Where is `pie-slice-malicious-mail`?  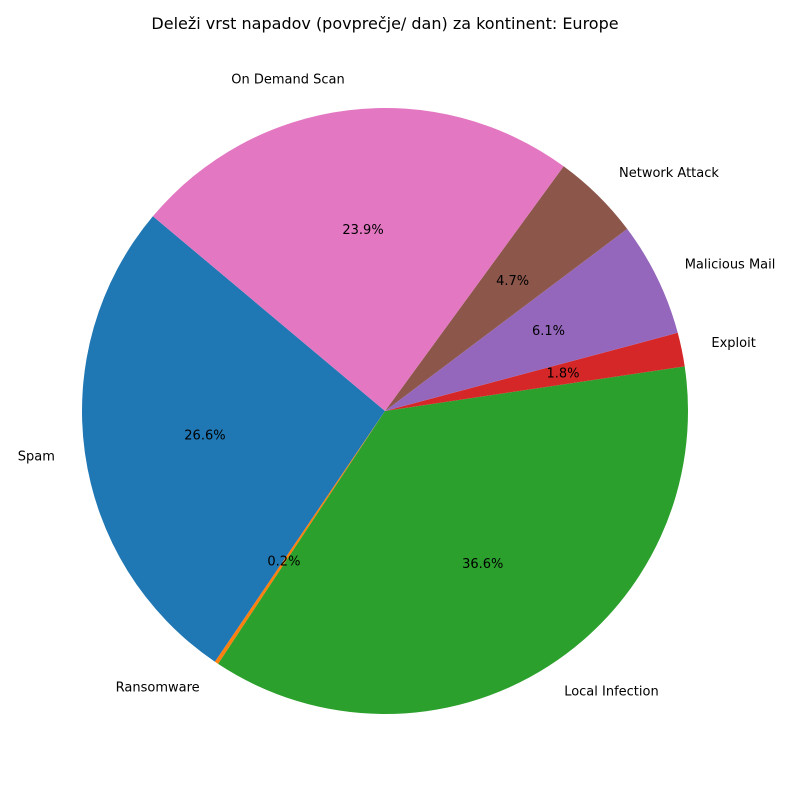
pie-slice-malicious-mail is located at coordinates (531, 319).